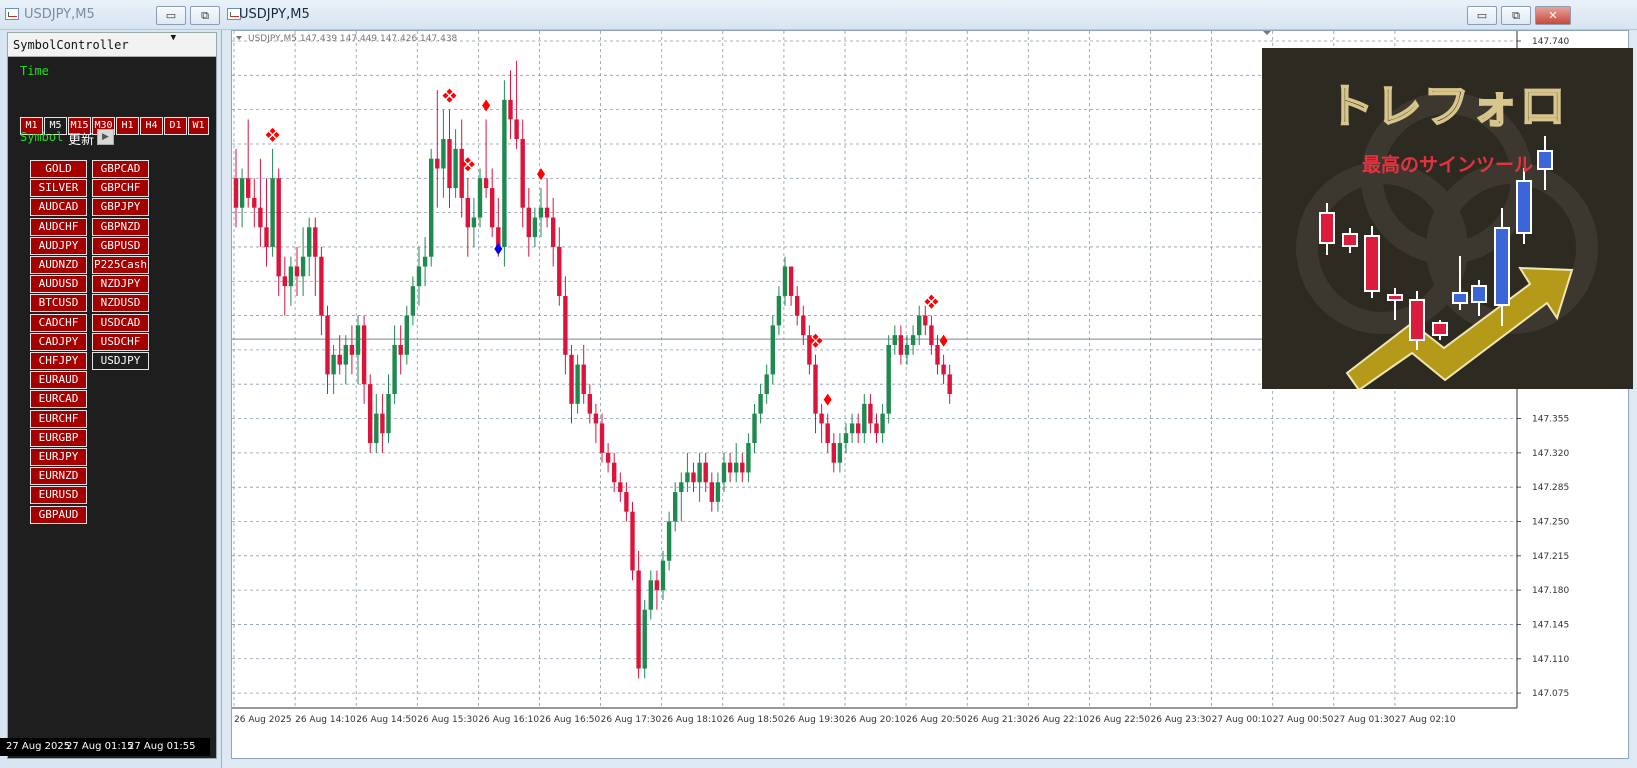 The width and height of the screenshot is (1637, 768). I want to click on time-axis-label: 27 Aug 01:30, so click(1364, 720).